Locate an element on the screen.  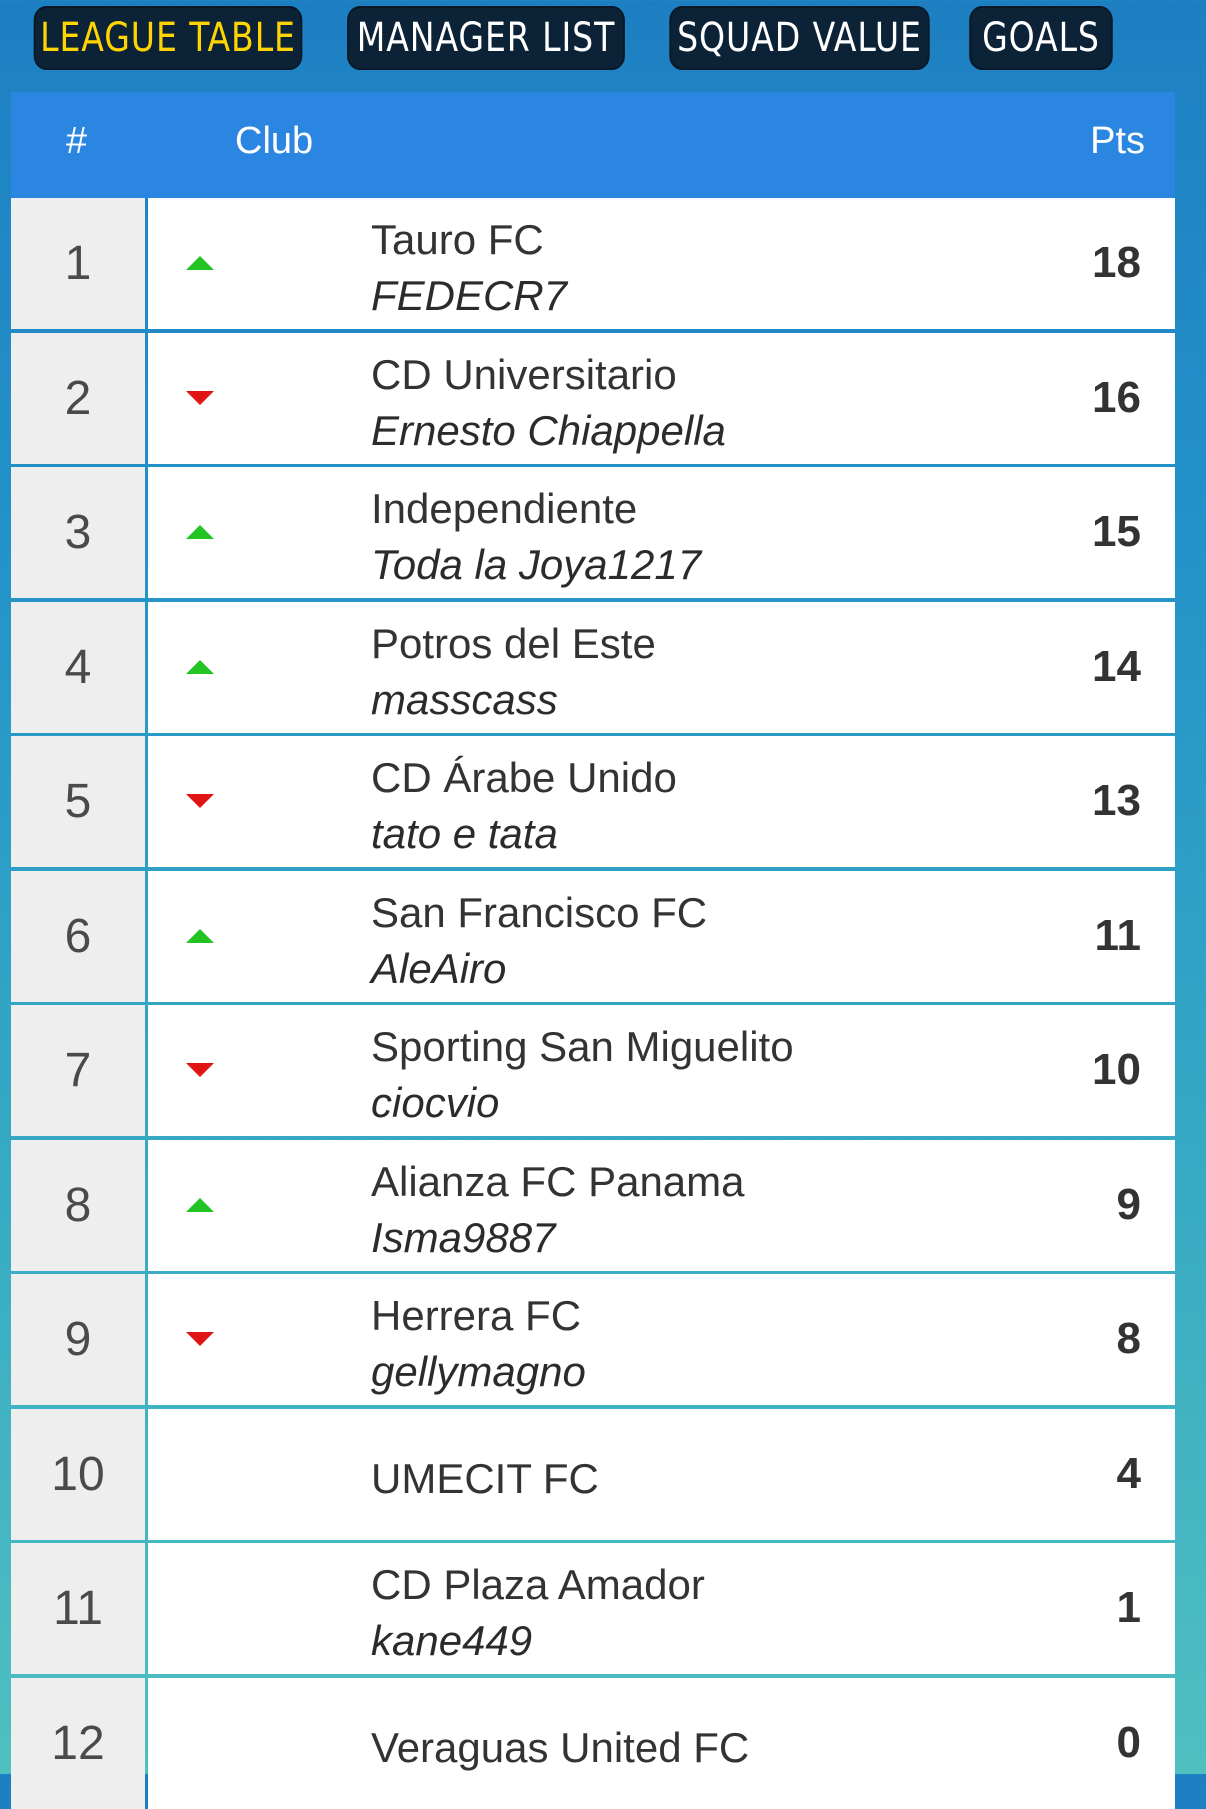
club-cell: Sporting San Miguelito ciocvio 10 is located at coordinates (661, 1070).